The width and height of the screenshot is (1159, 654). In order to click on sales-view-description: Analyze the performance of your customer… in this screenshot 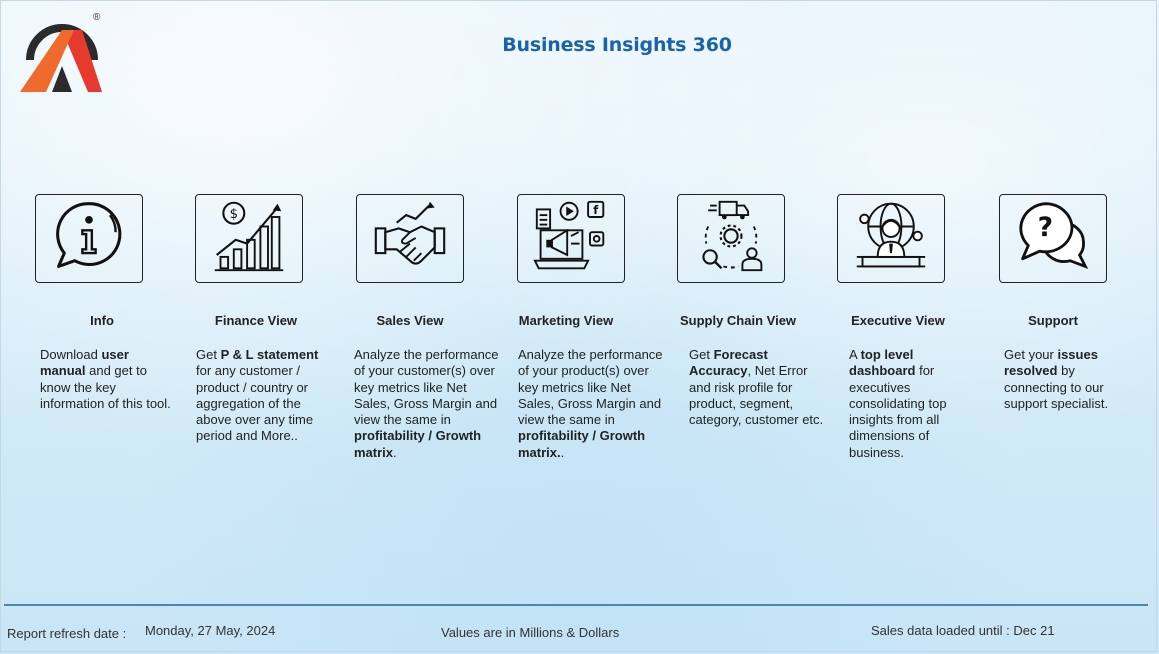, I will do `click(426, 404)`.